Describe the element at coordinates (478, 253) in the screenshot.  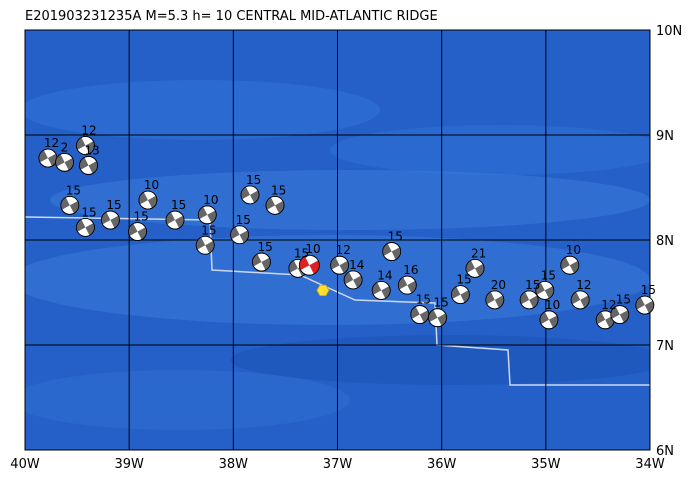
I see `depth-label: 21` at that location.